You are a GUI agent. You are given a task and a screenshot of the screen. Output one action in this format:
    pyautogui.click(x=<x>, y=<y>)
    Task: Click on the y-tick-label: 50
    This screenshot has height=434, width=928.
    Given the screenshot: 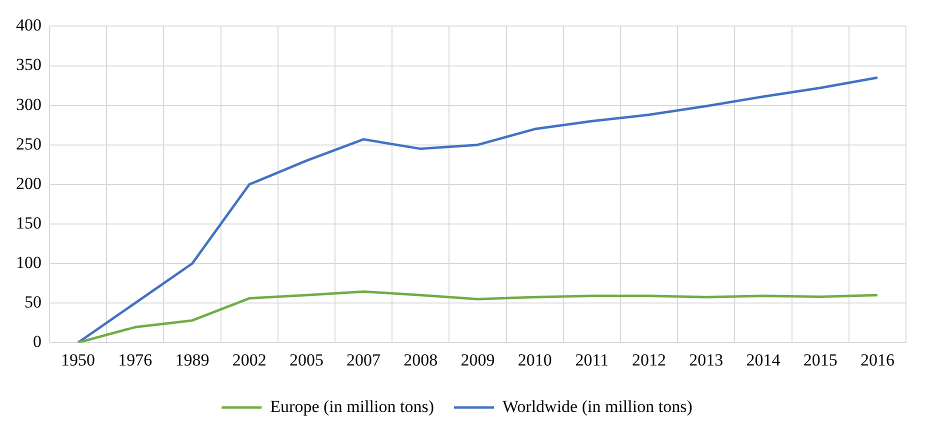 What is the action you would take?
    pyautogui.click(x=33, y=302)
    